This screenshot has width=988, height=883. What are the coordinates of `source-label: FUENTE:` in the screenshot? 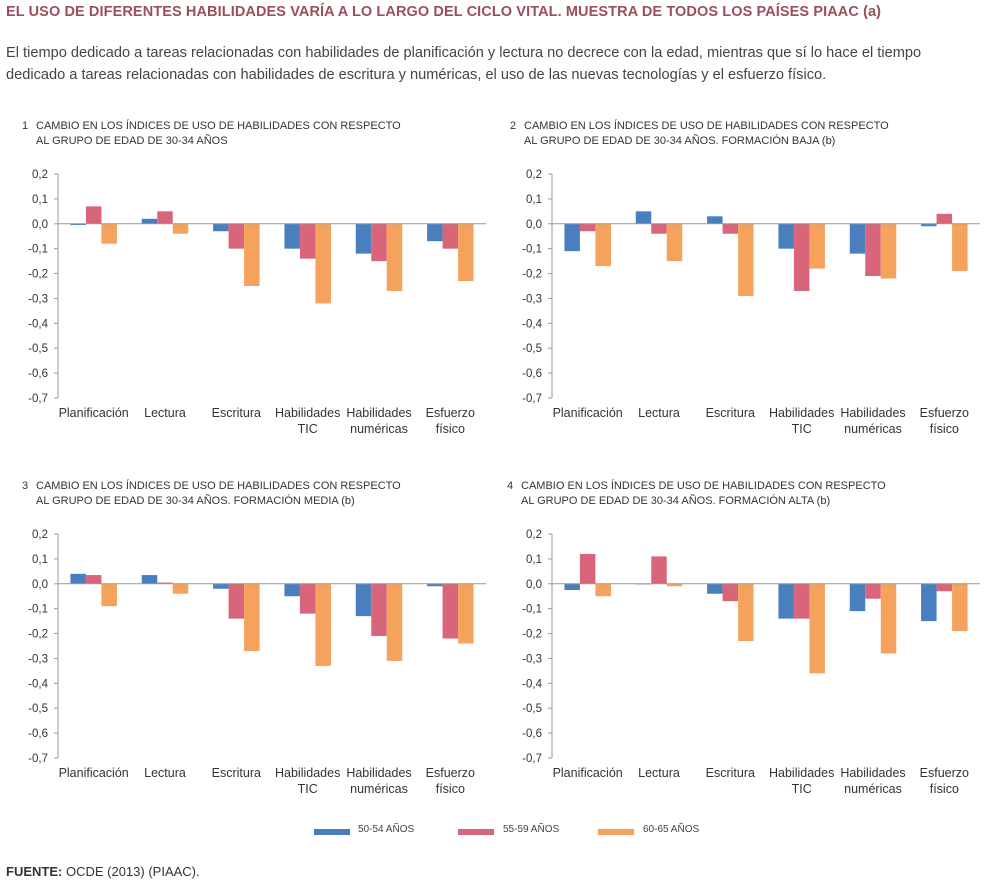 It's located at (34, 871).